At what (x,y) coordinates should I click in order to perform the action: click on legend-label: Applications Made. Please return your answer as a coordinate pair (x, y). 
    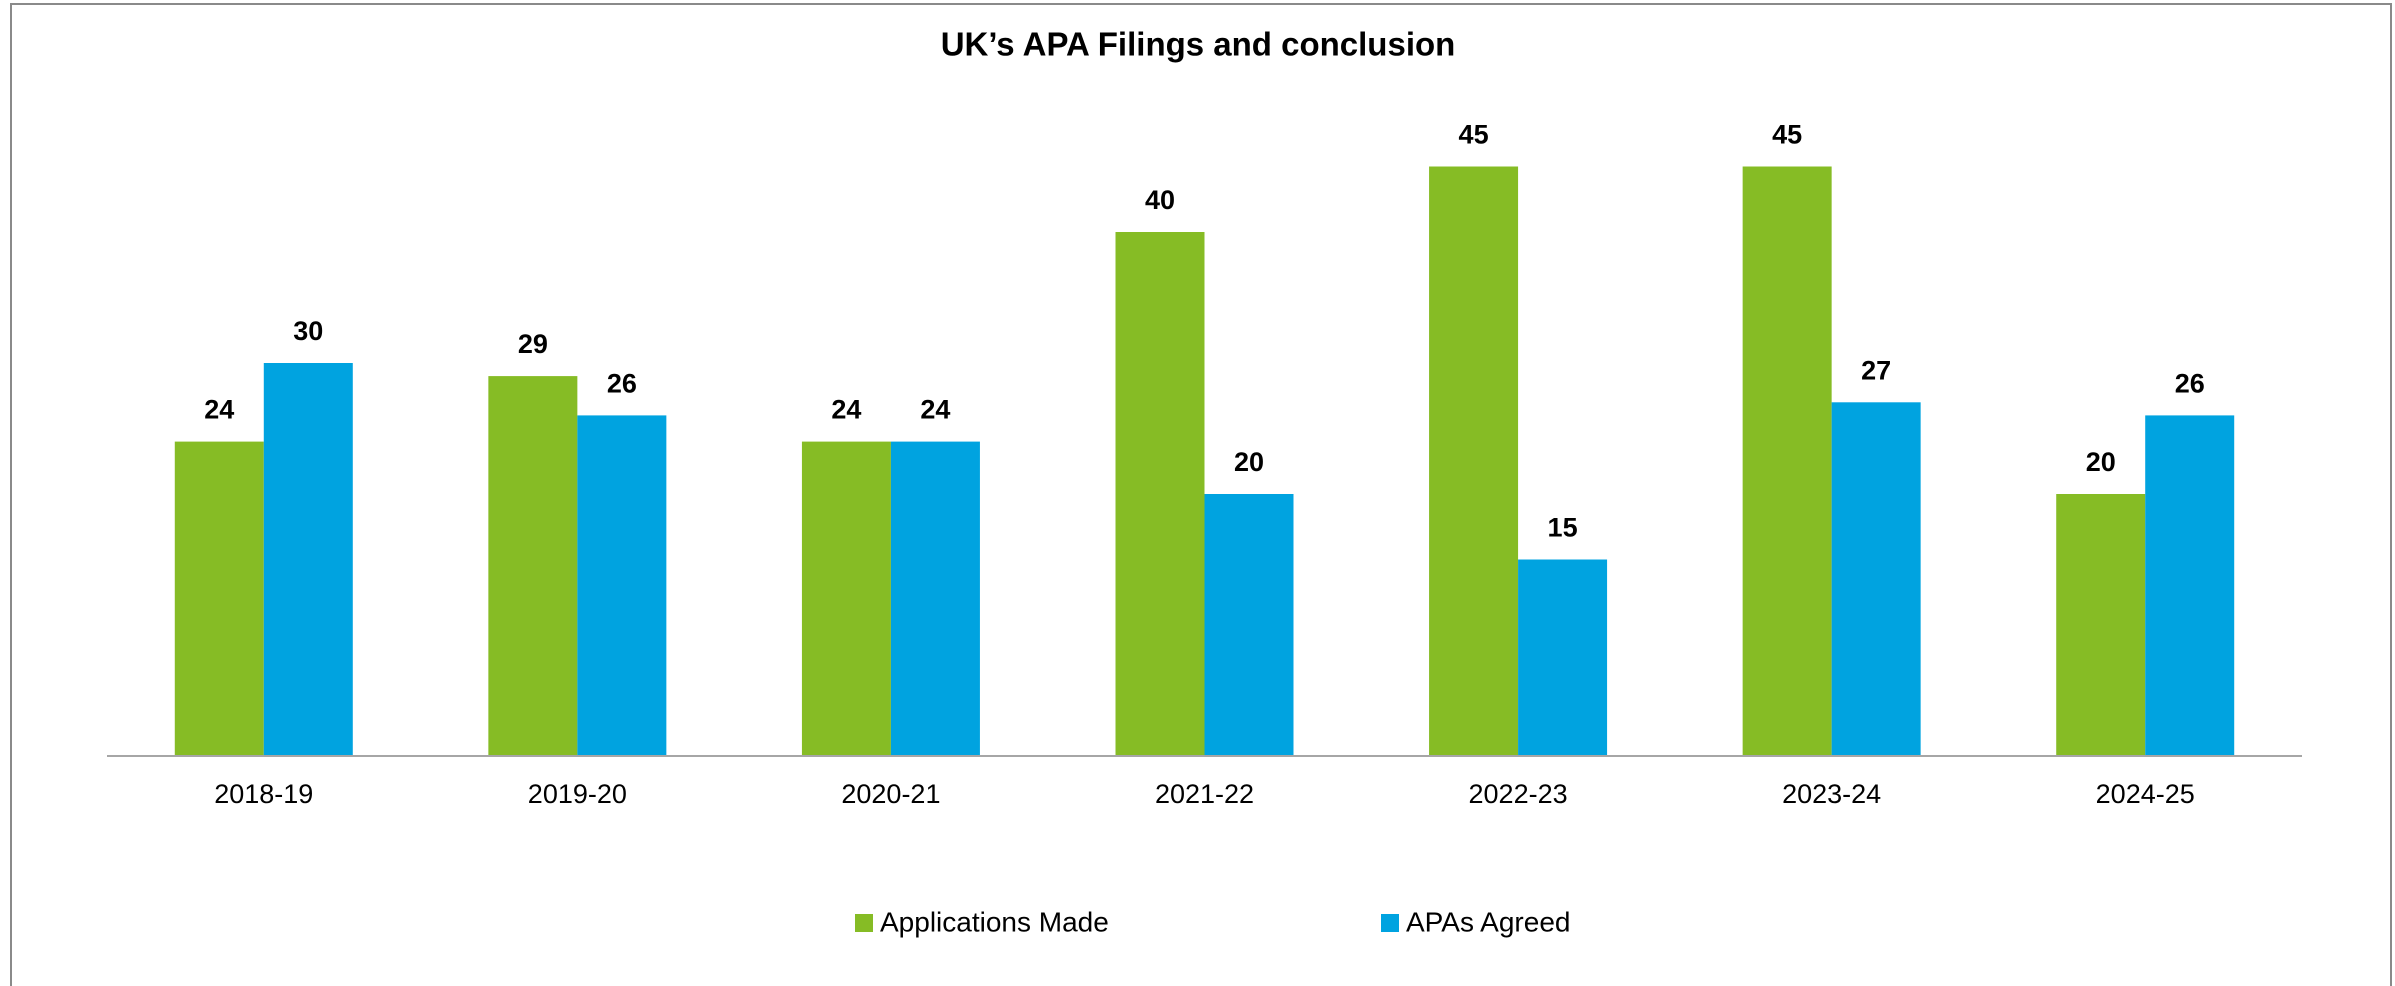
    Looking at the image, I should click on (994, 921).